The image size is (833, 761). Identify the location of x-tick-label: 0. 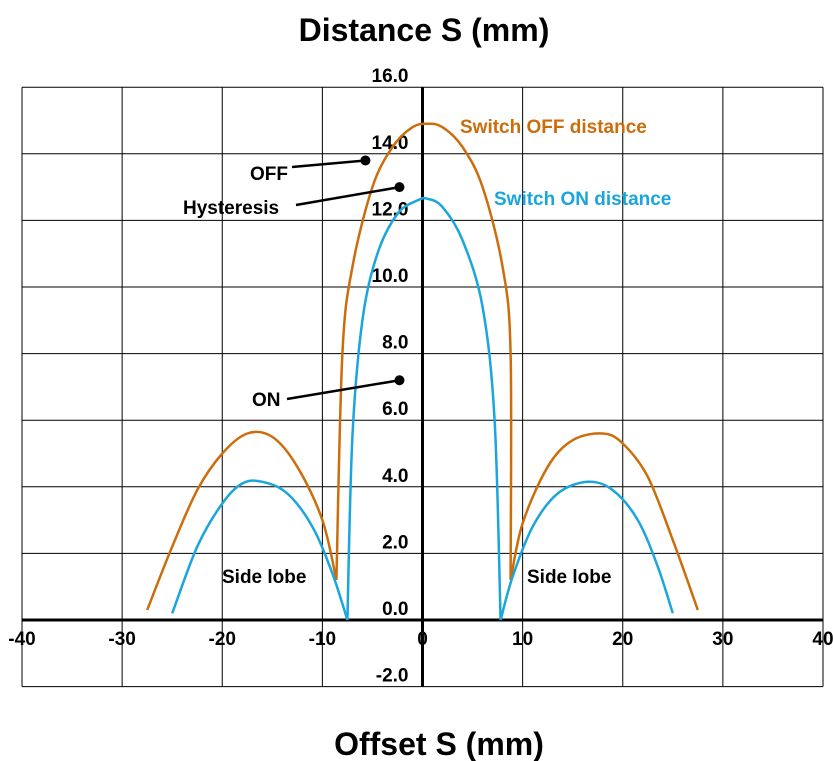
(422, 639).